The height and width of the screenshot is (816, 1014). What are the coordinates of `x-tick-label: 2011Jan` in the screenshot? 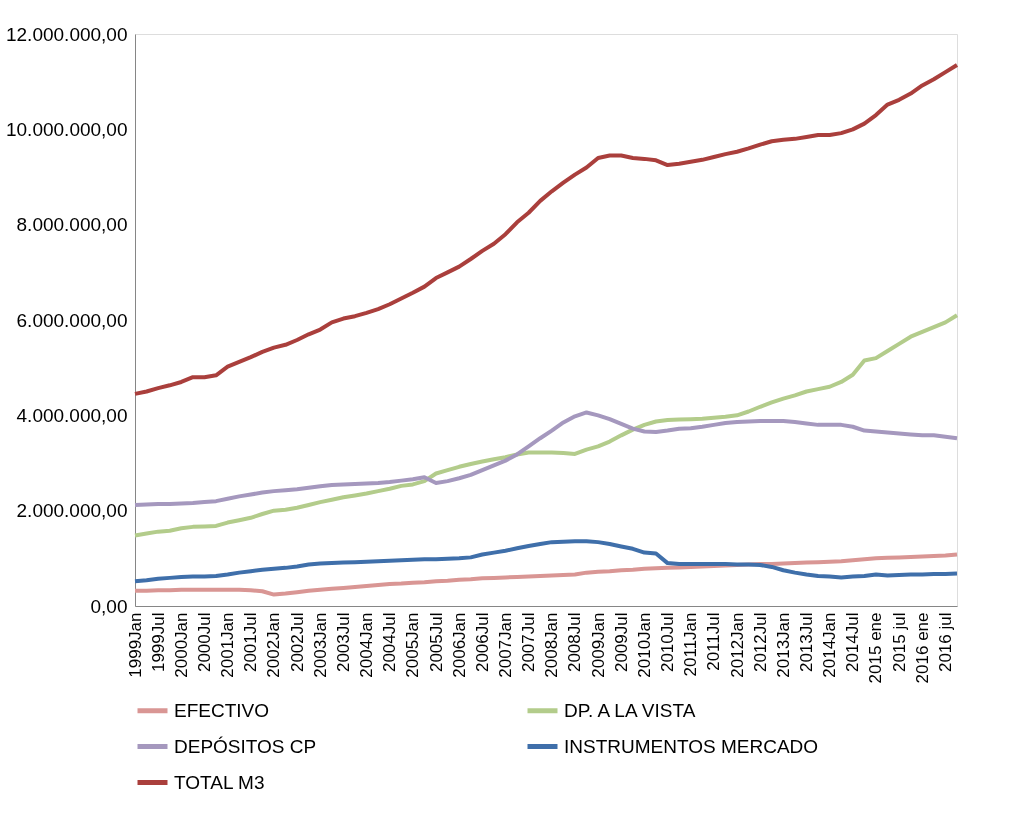 It's located at (691, 644).